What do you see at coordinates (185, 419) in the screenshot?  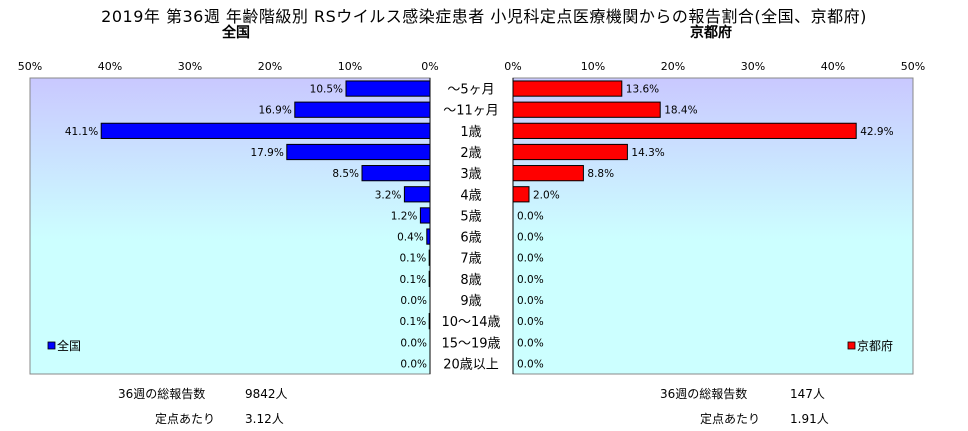 I see `national-per-label: 定点あたり` at bounding box center [185, 419].